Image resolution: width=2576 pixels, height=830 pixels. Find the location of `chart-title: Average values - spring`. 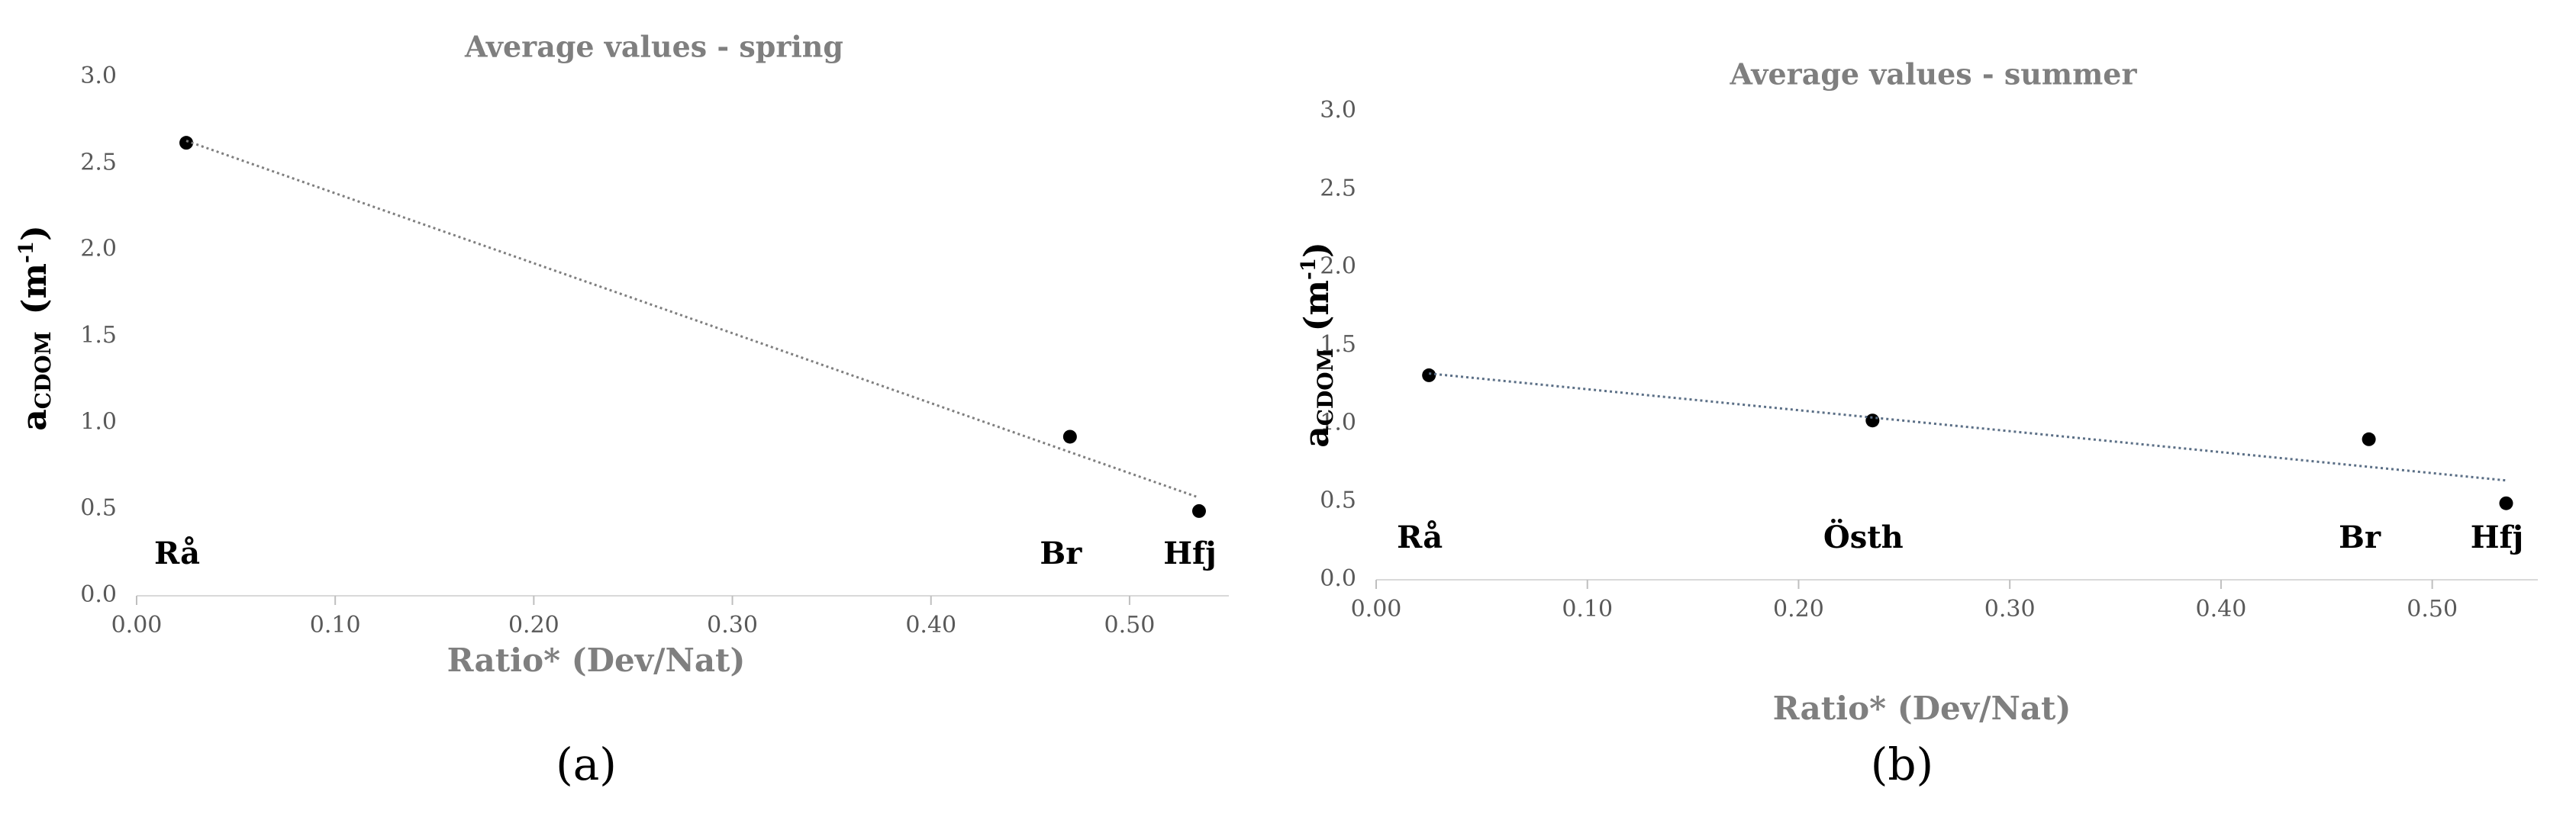

chart-title: Average values - spring is located at coordinates (654, 47).